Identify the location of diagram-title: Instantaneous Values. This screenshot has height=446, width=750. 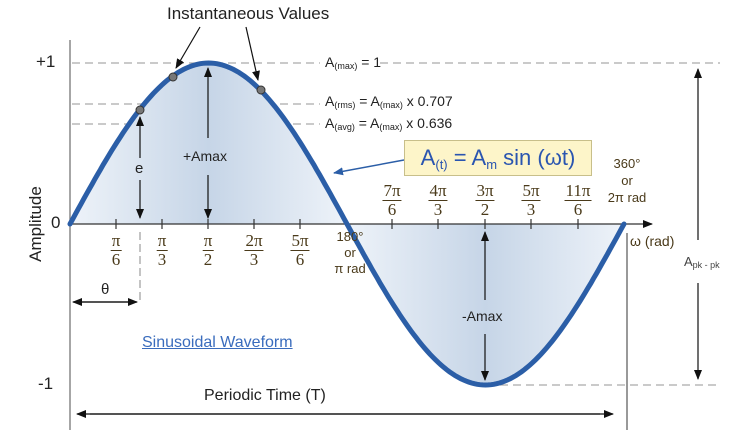
(248, 13).